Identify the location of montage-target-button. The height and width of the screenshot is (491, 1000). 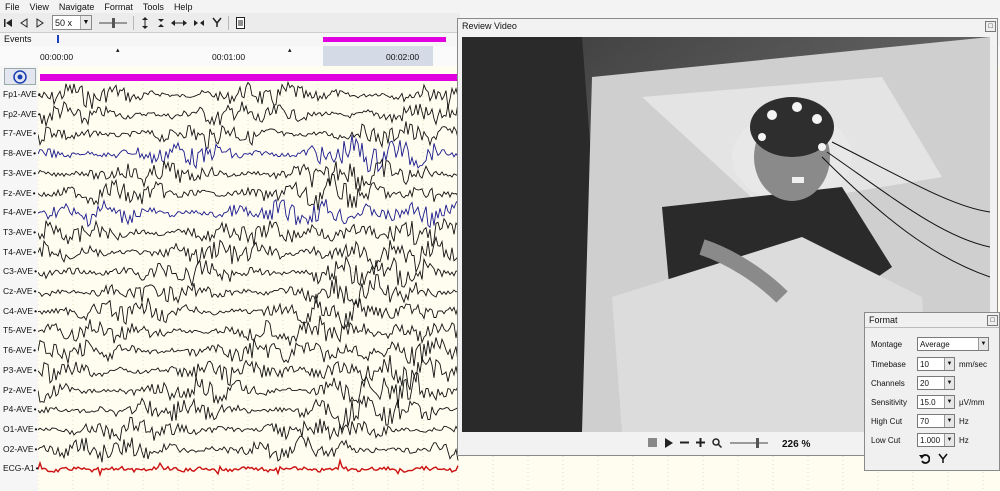
(20, 76).